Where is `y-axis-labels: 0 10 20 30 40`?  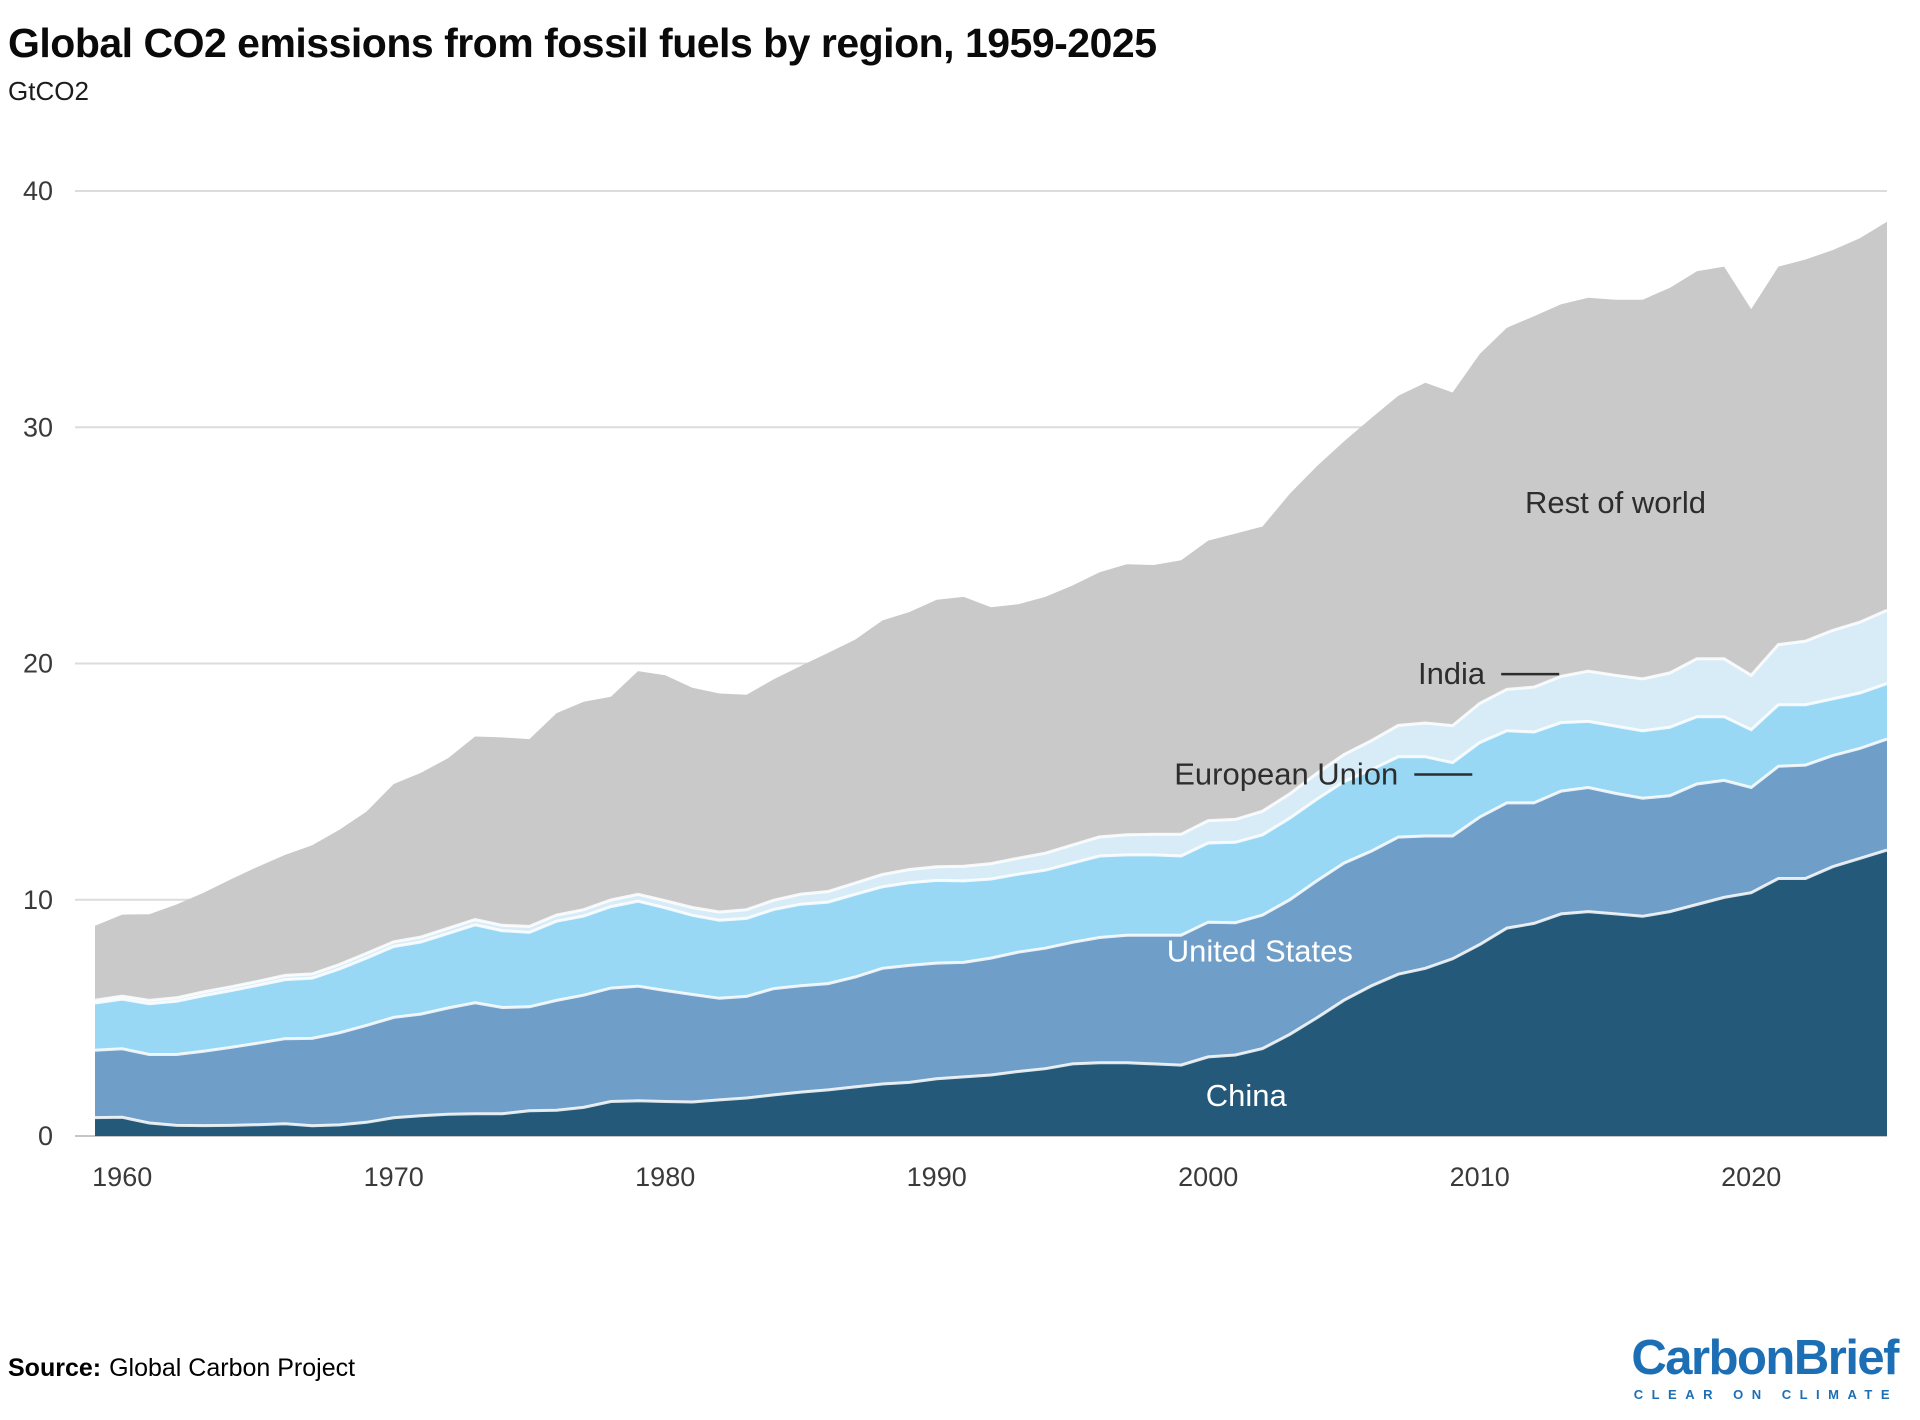 y-axis-labels: 0 10 20 30 40 is located at coordinates (38, 663).